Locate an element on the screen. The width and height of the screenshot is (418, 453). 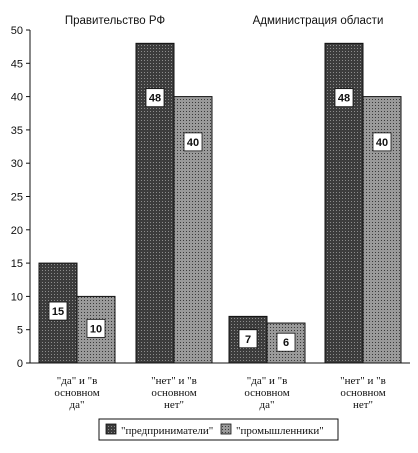
y-axis: 0 5 10 15 20 25 30 35 40 45 50 is located at coordinates (21, 197).